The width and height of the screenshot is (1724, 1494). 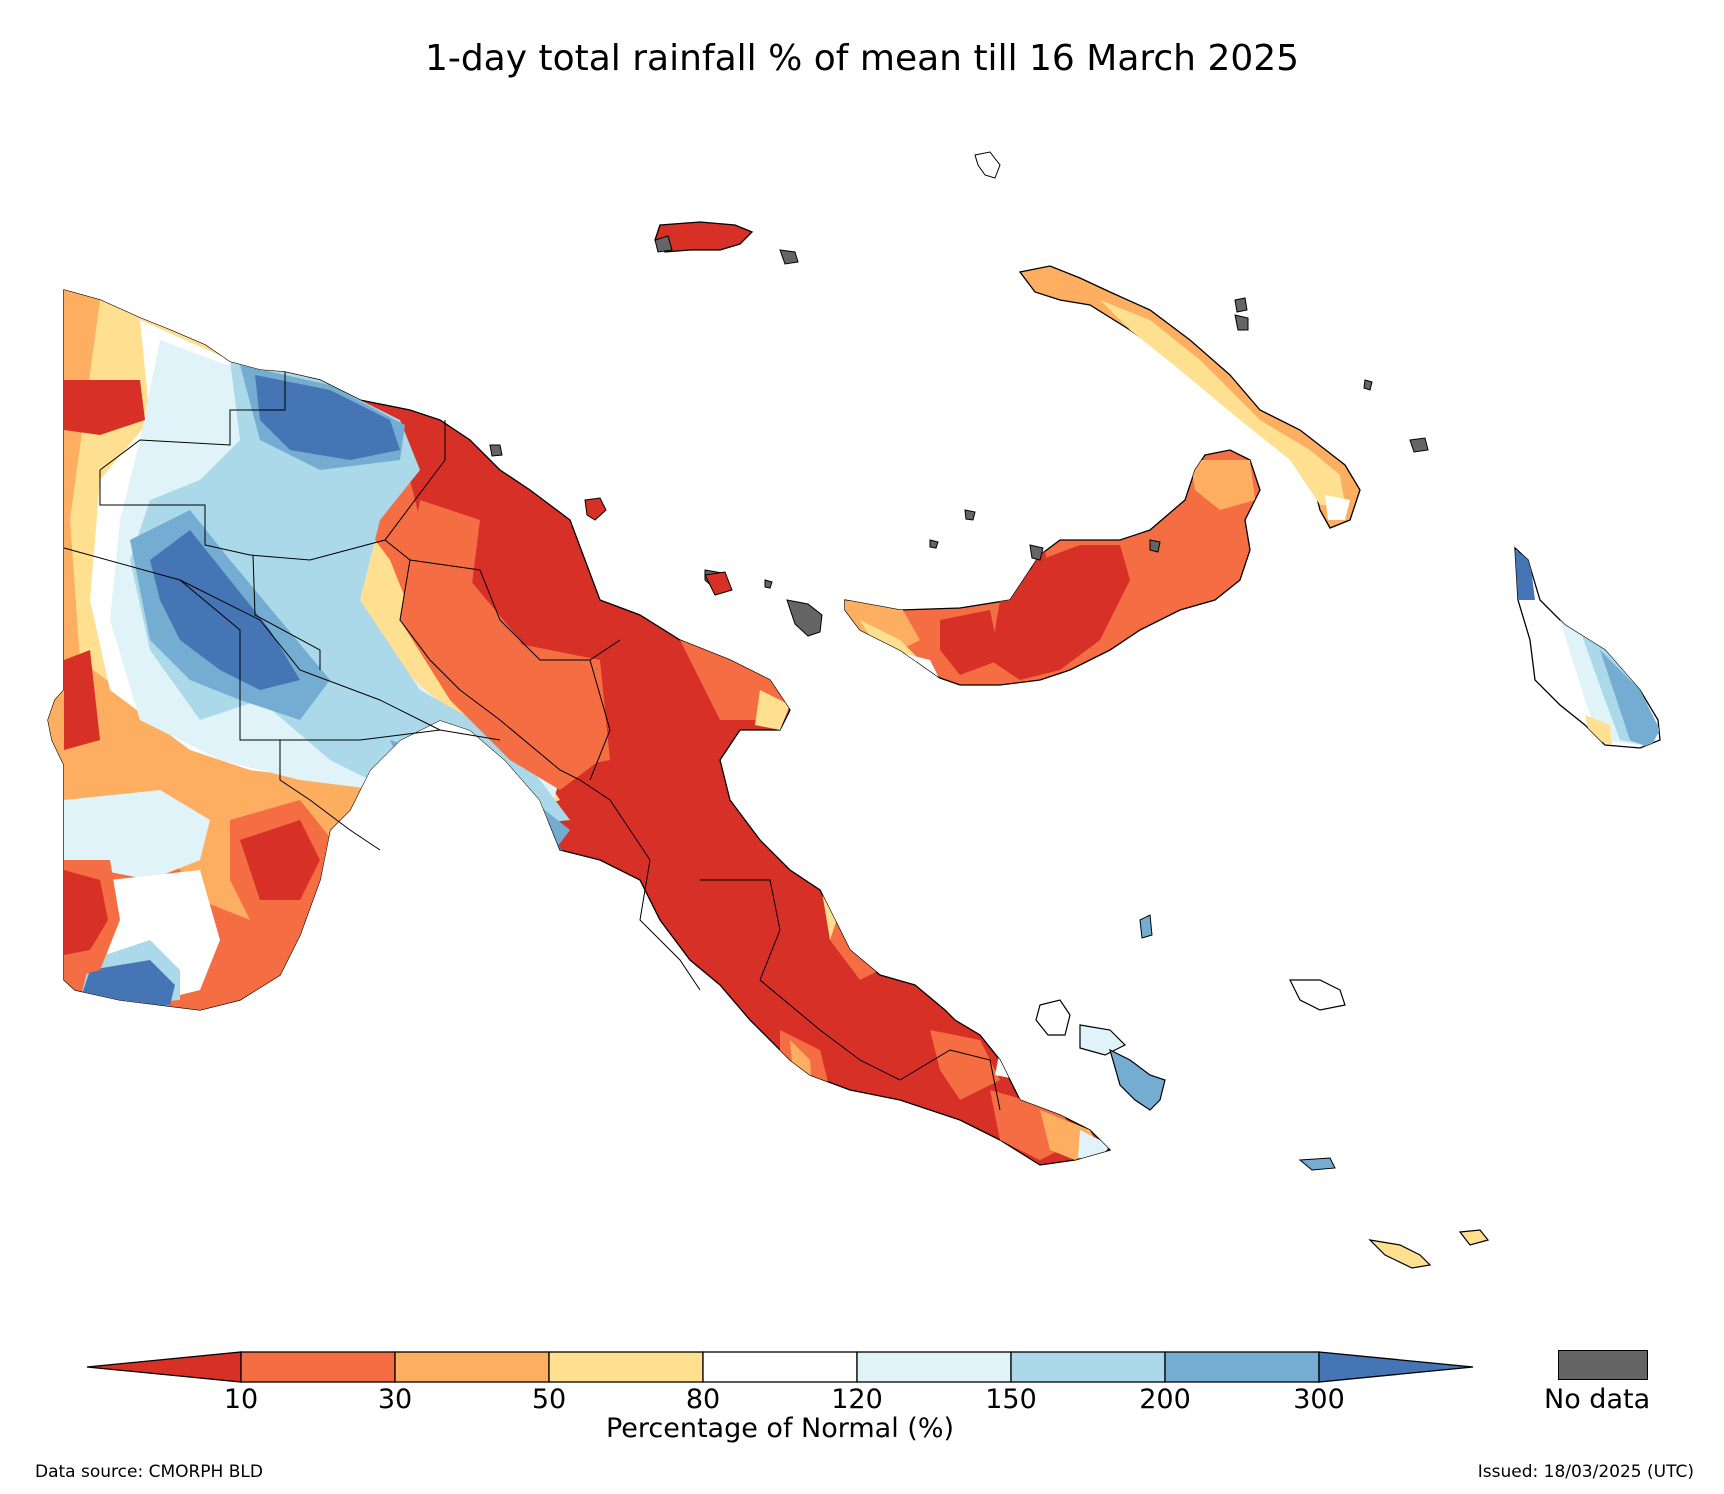 What do you see at coordinates (857, 1399) in the screenshot?
I see `colorbar-tick: 120` at bounding box center [857, 1399].